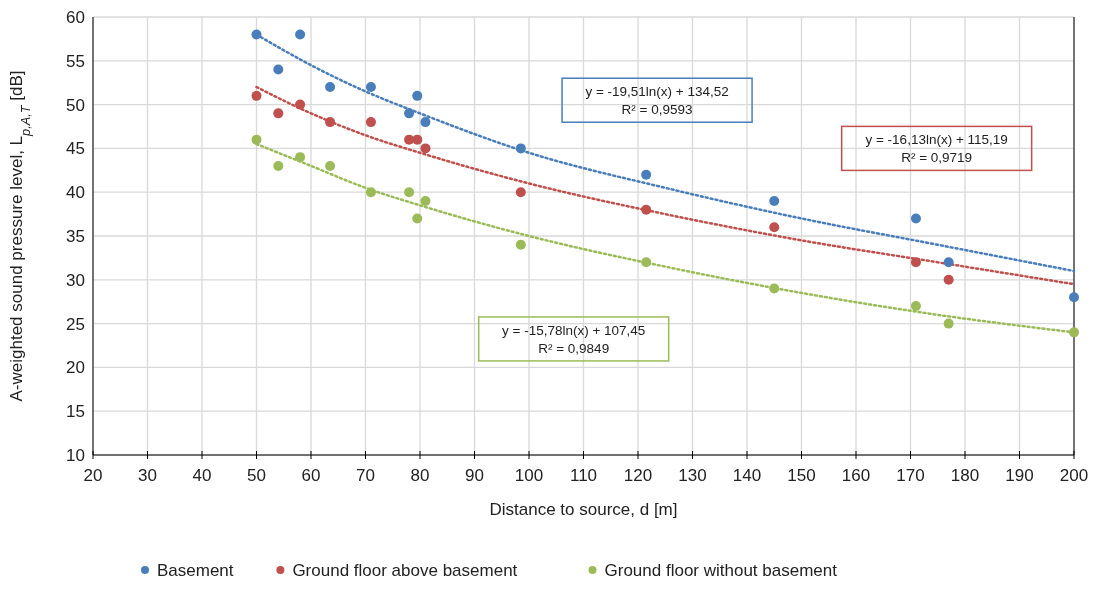 This screenshot has width=1103, height=598. Describe the element at coordinates (311, 475) in the screenshot. I see `x-tick-label: 60` at that location.